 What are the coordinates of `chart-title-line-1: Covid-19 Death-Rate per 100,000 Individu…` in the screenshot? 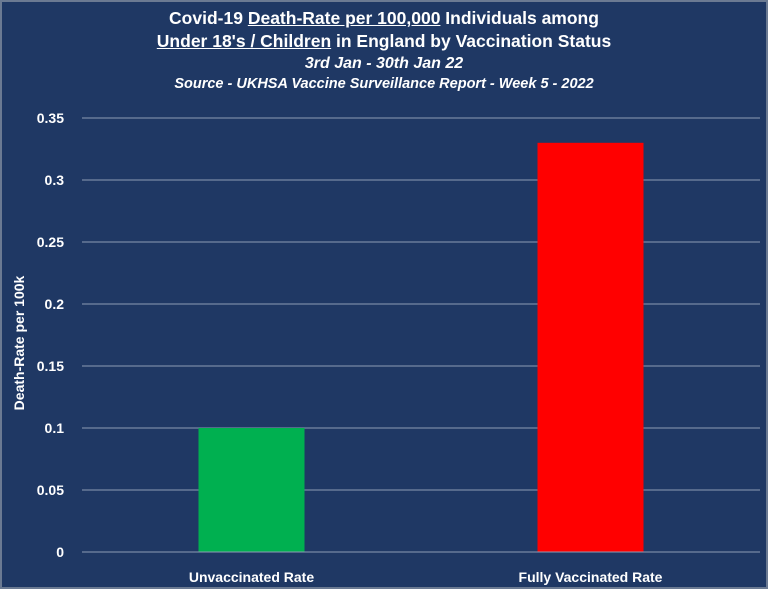 It's located at (384, 18).